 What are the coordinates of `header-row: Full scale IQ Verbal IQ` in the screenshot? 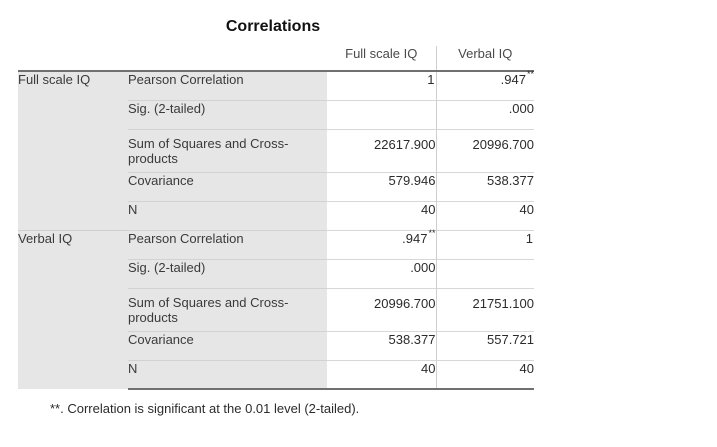 It's located at (276, 59).